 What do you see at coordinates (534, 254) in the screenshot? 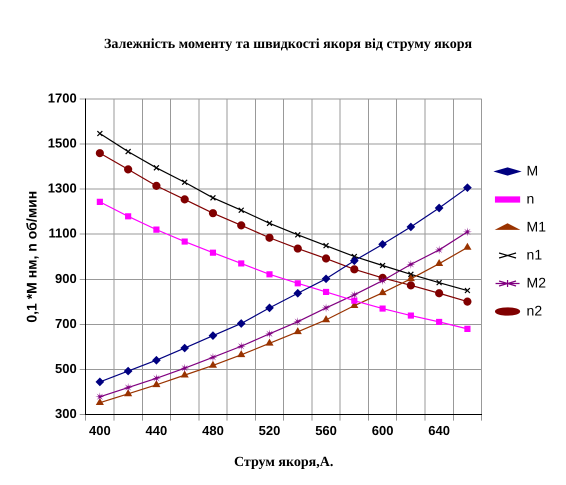
I see `legend-label: n1` at bounding box center [534, 254].